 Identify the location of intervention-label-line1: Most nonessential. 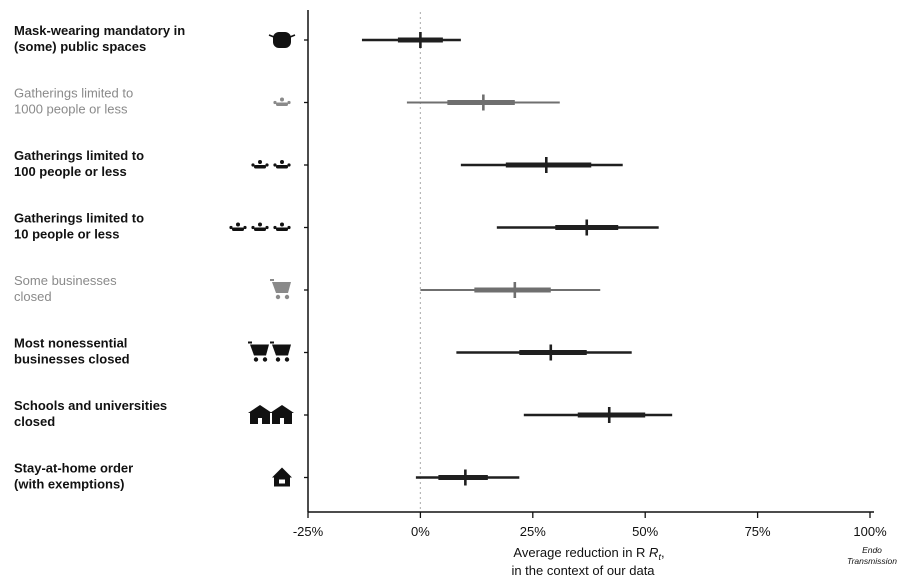
(70, 343).